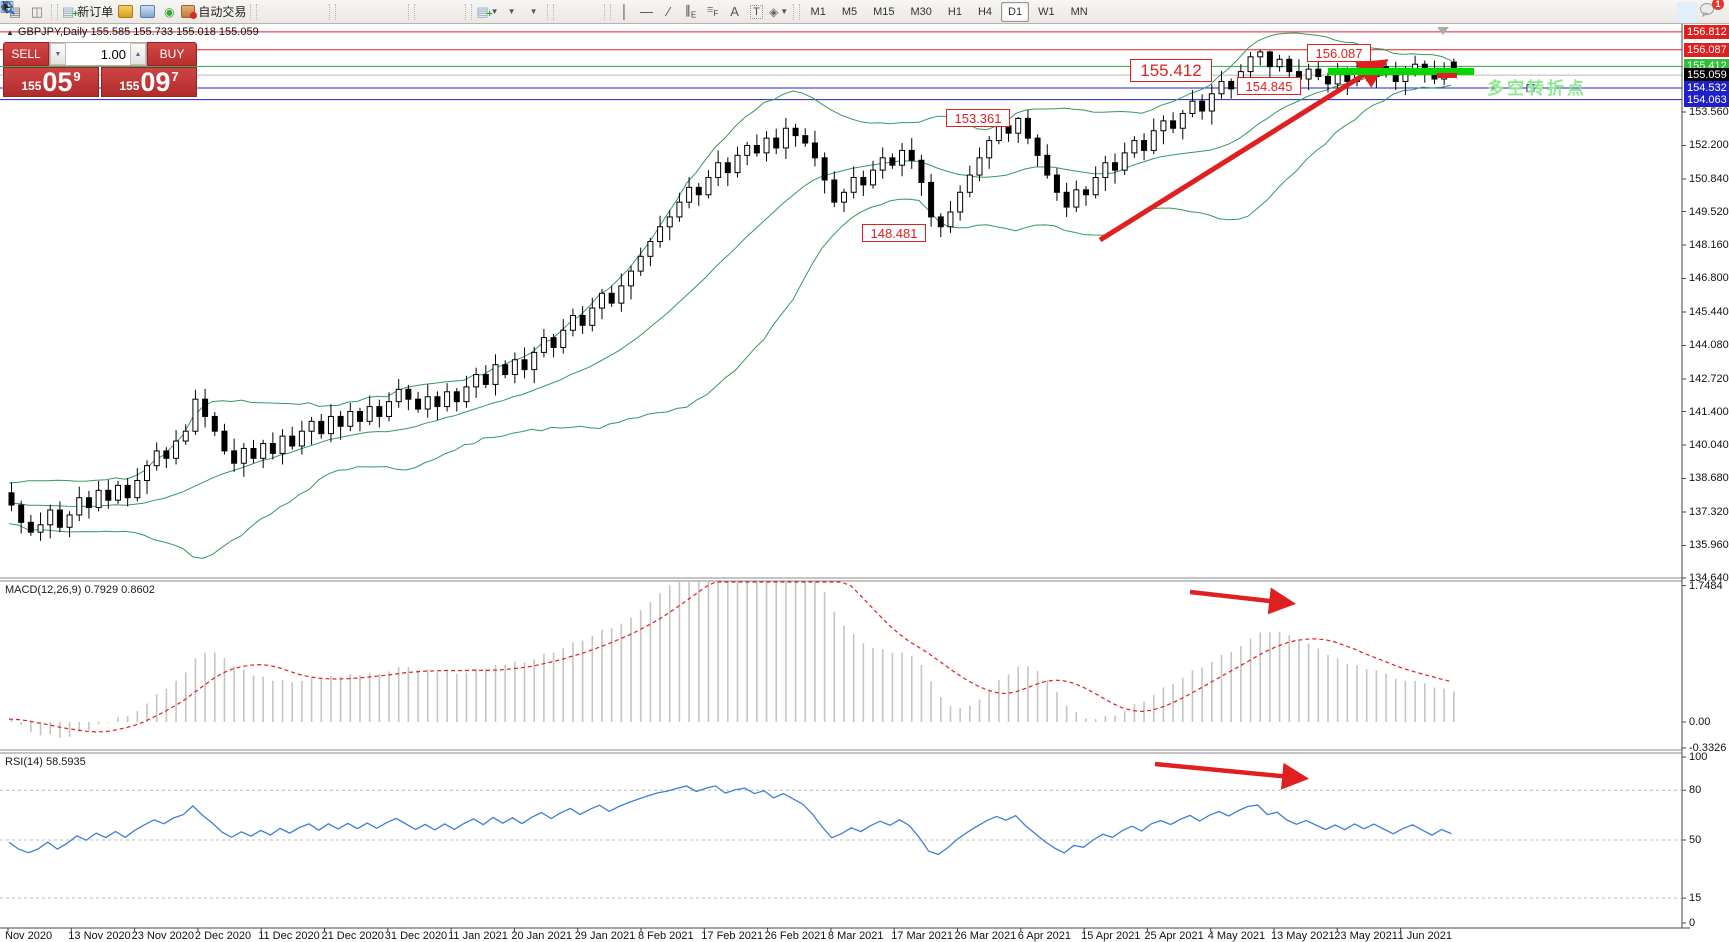 The image size is (1729, 942). I want to click on fibonacci-icon: ≡F, so click(712, 11).